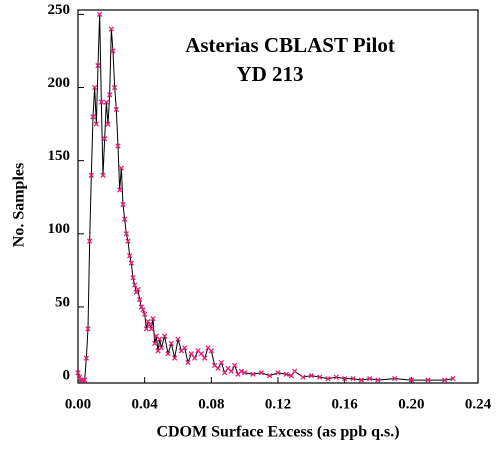 The width and height of the screenshot is (501, 455). I want to click on y-tick-label: 250, so click(59, 10).